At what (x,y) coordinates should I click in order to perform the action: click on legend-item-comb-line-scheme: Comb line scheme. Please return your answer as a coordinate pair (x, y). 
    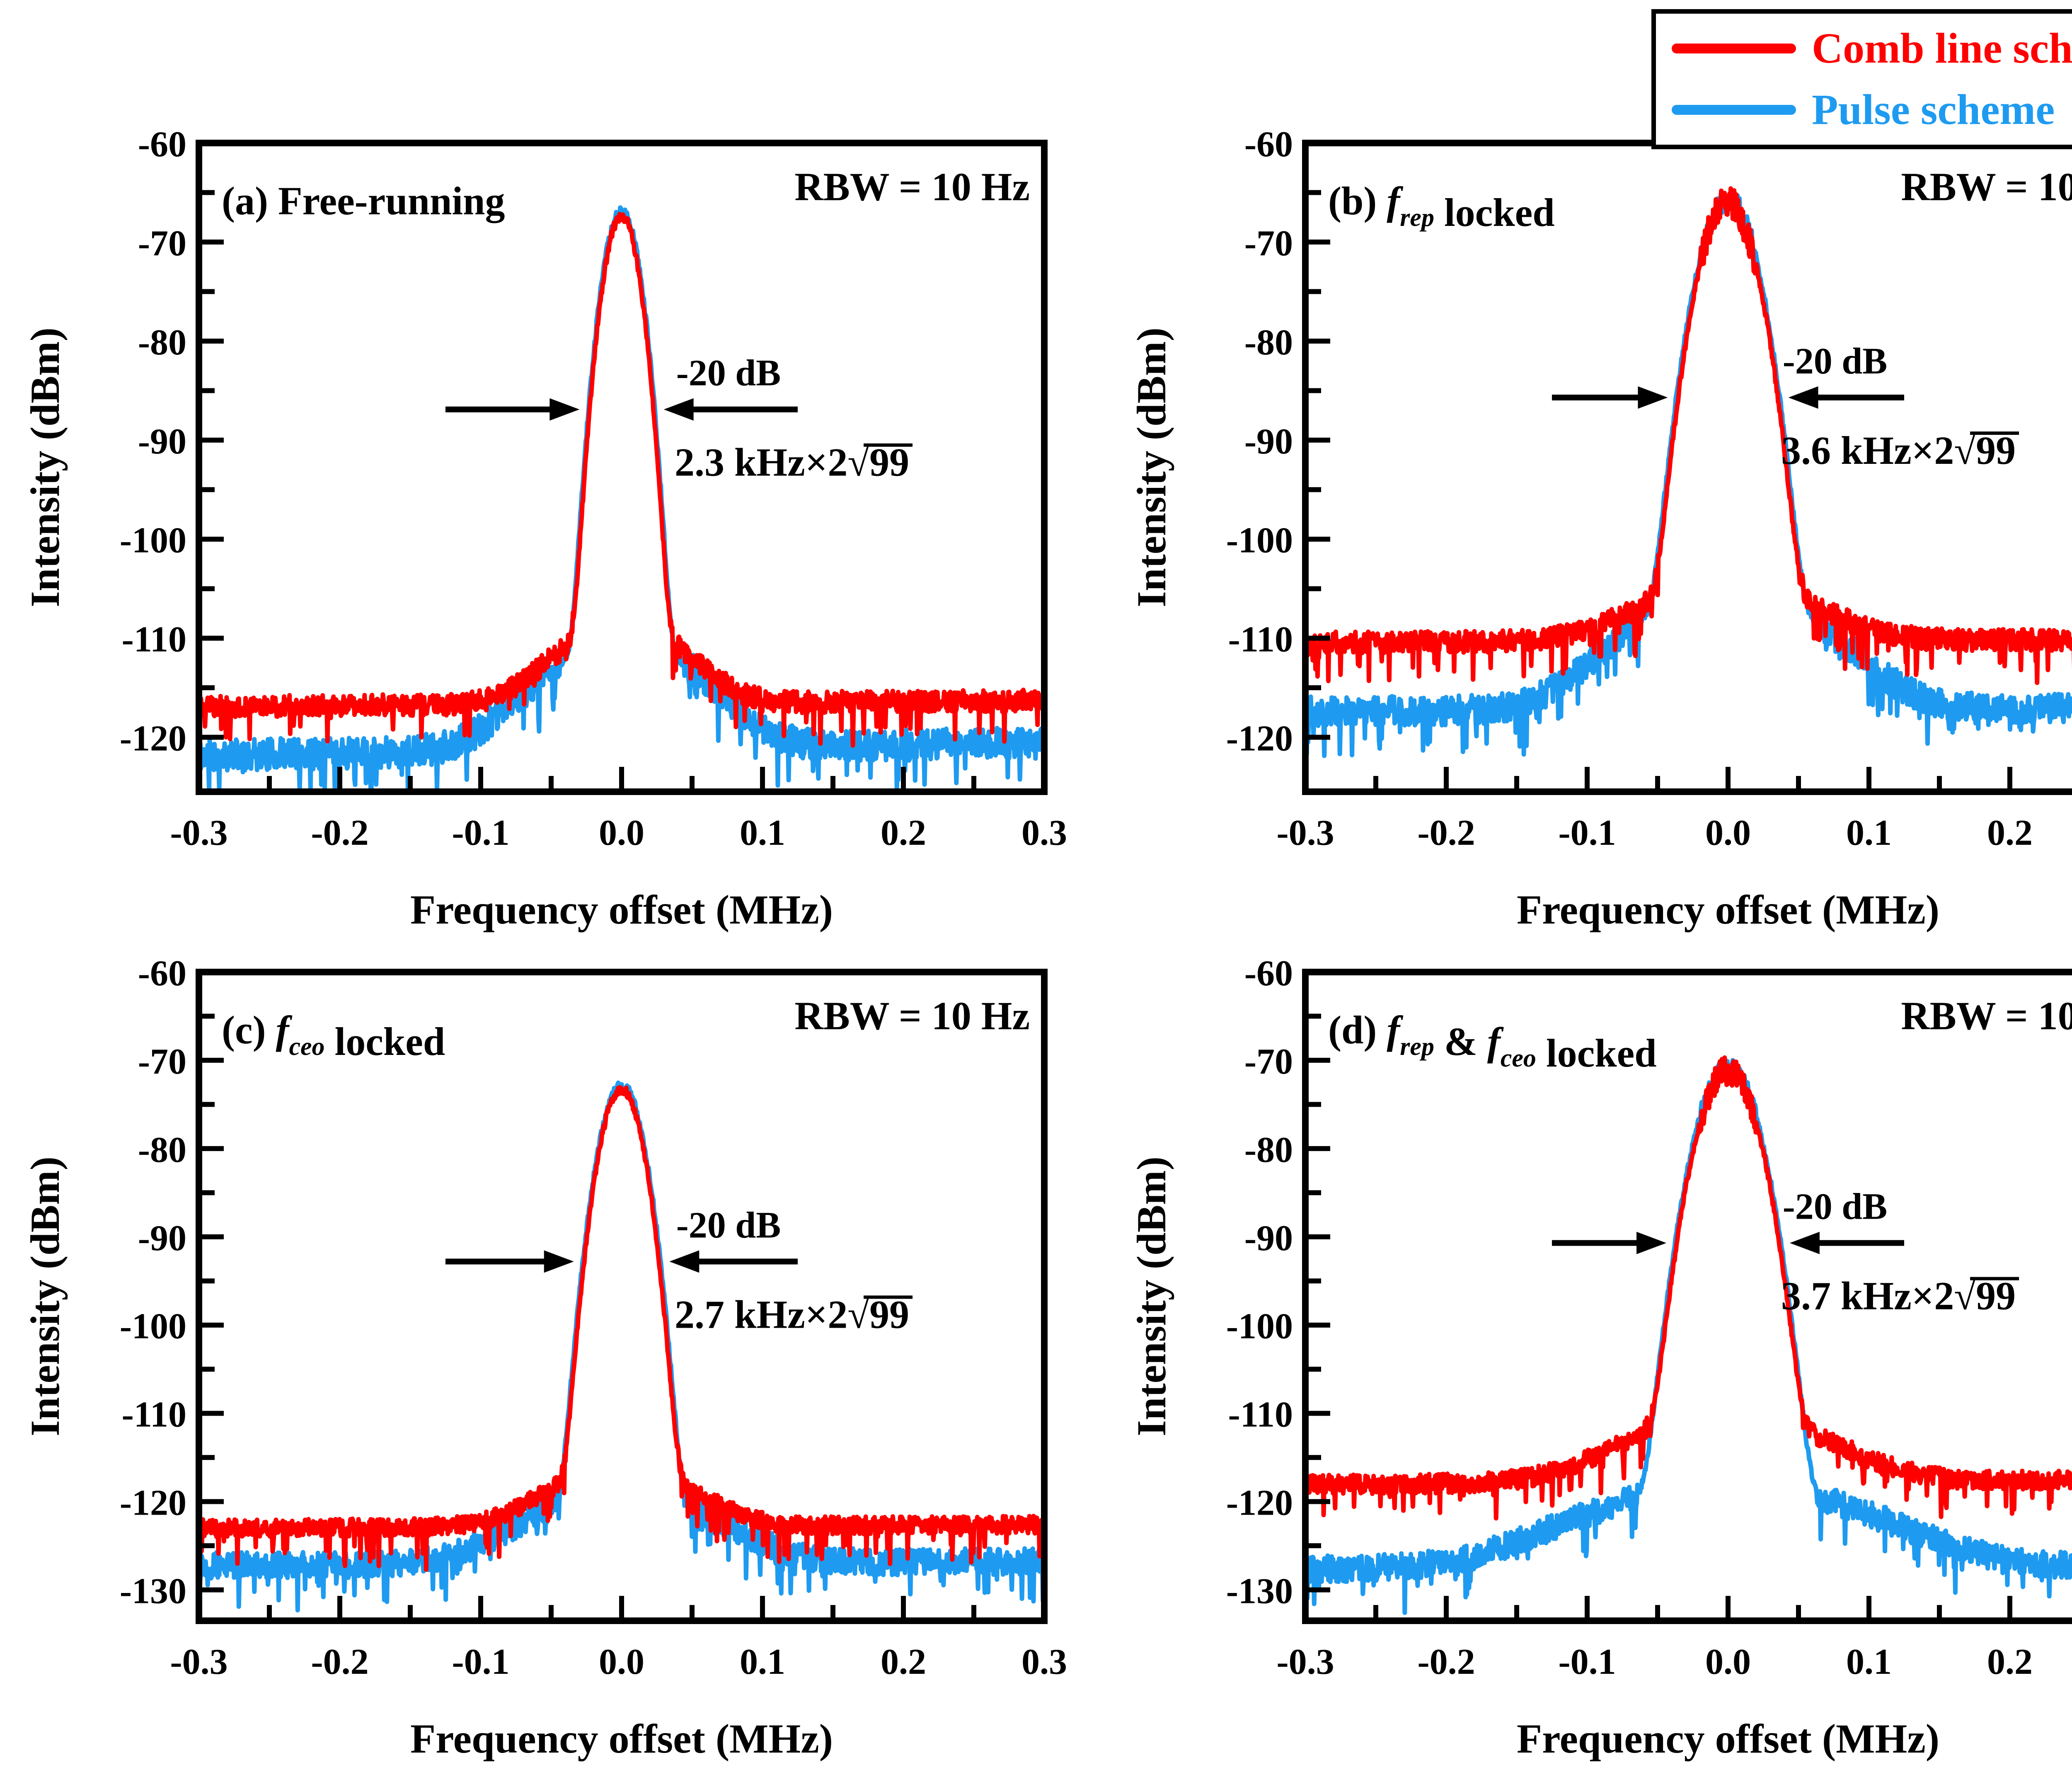
    Looking at the image, I should click on (1872, 48).